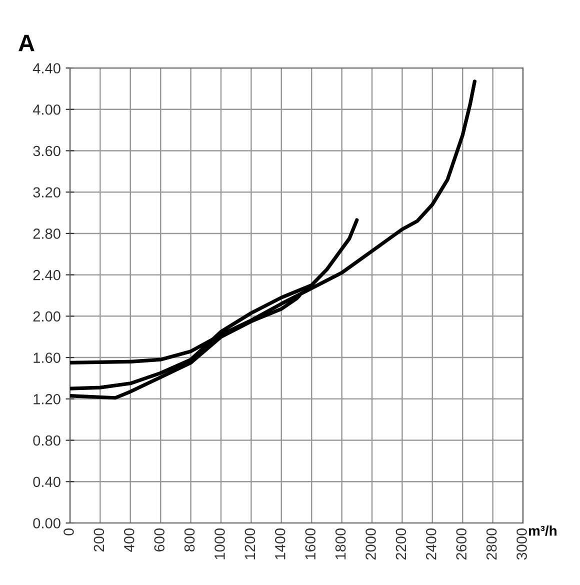 This screenshot has width=580, height=585. What do you see at coordinates (401, 544) in the screenshot?
I see `x-tick-label: 2200` at bounding box center [401, 544].